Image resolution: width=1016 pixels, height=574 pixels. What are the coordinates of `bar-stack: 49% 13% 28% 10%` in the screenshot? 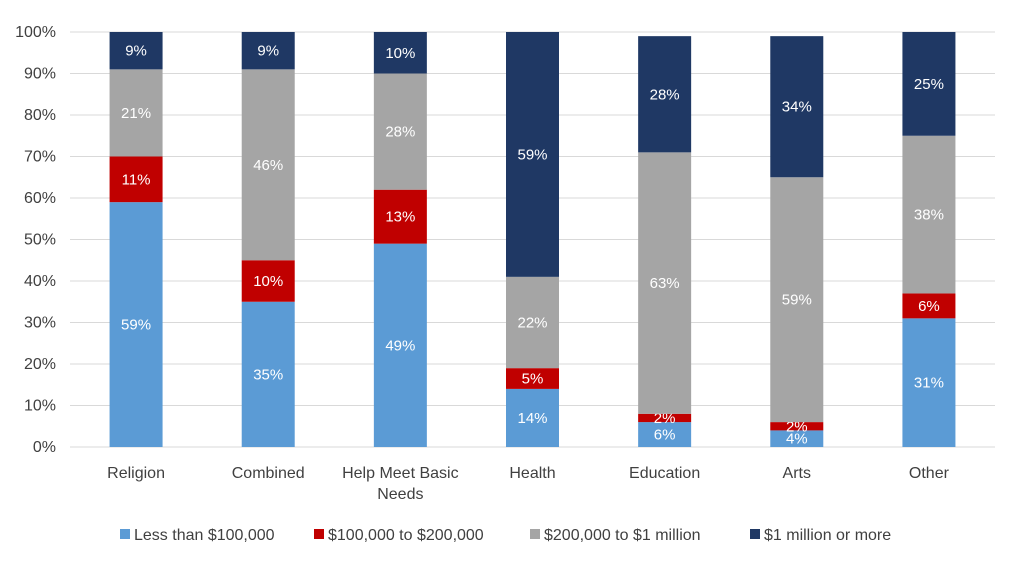 It's located at (400, 239).